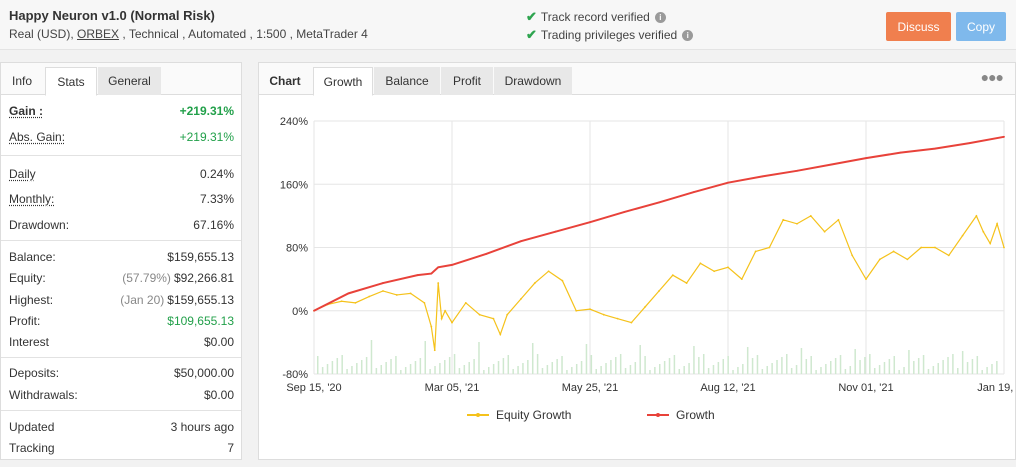 This screenshot has width=1016, height=467. Describe the element at coordinates (531, 16) in the screenshot. I see `check-icon: ✔` at that location.